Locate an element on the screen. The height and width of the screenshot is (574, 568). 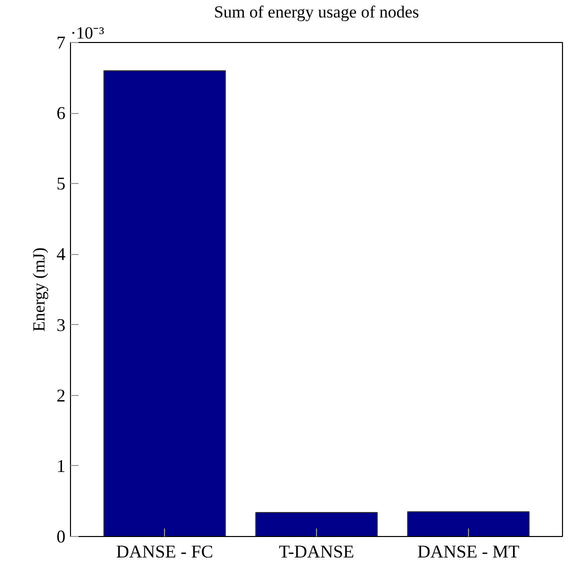
text: ·10⁻³ is located at coordinates (87, 33).